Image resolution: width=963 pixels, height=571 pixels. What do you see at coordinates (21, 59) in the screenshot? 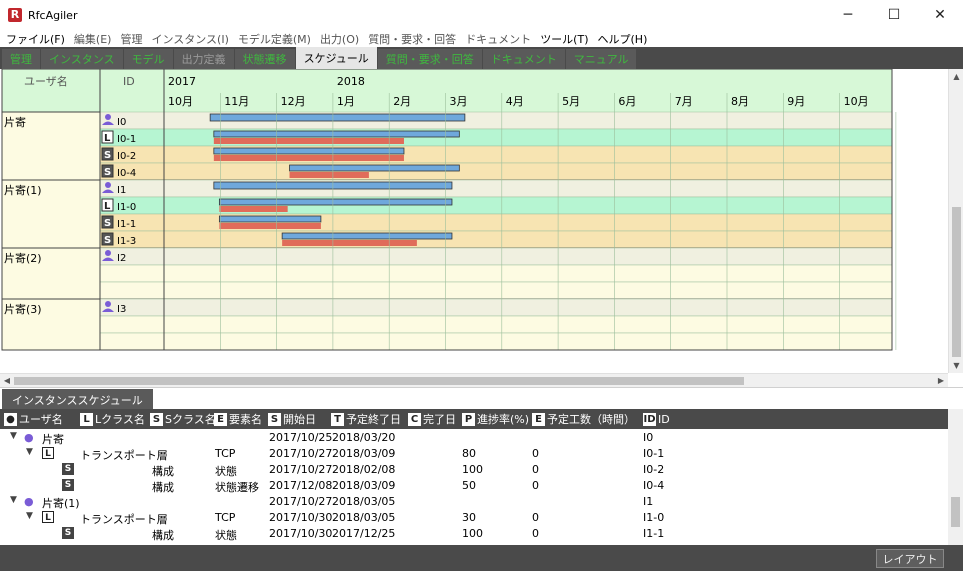
I see `tab-0: 管理` at bounding box center [21, 59].